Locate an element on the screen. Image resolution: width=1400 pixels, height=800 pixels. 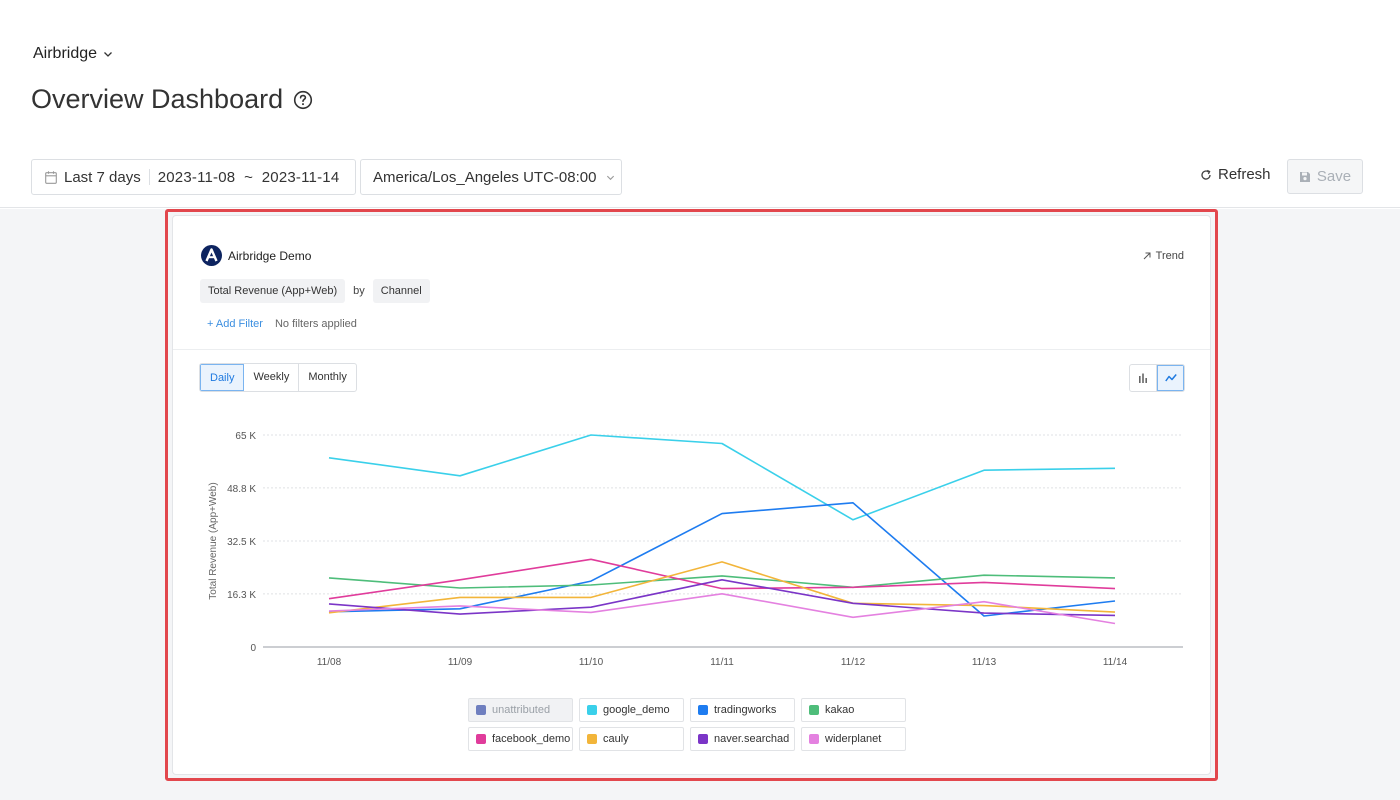
legend-label: tradingworks is located at coordinates (745, 710).